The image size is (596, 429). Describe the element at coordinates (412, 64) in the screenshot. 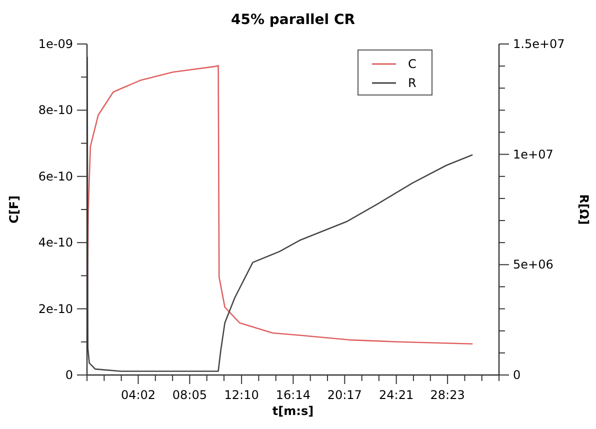

I see `legend-label: C` at that location.